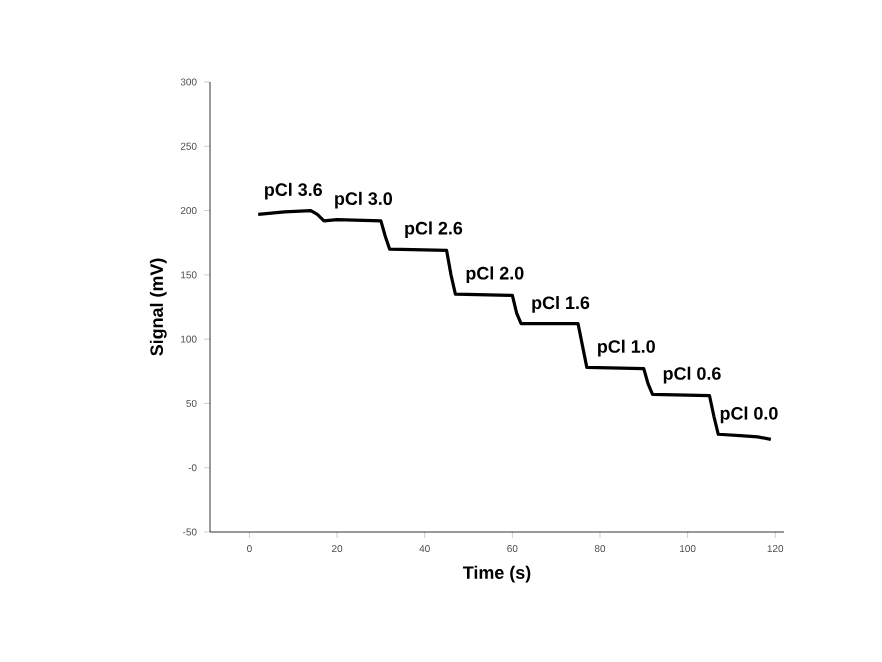  Describe the element at coordinates (364, 200) in the screenshot. I see `annotation: pCl 3.0` at that location.